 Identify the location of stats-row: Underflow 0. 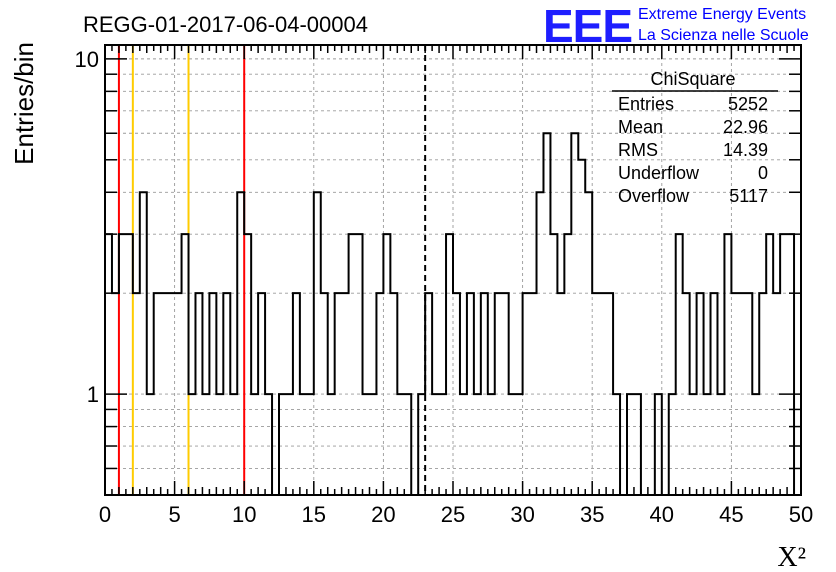
(693, 173).